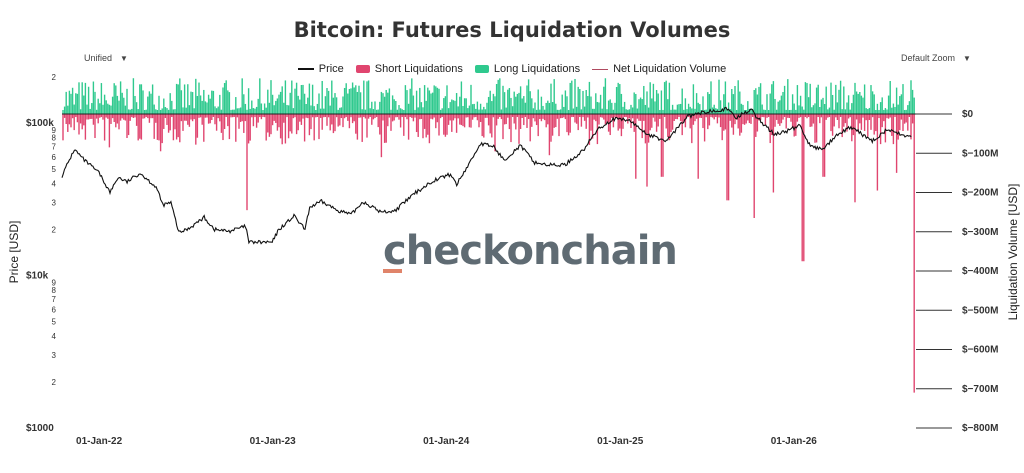 This screenshot has height=473, width=1024. What do you see at coordinates (99, 441) in the screenshot?
I see `x-tick-label: 01-Jan-22` at bounding box center [99, 441].